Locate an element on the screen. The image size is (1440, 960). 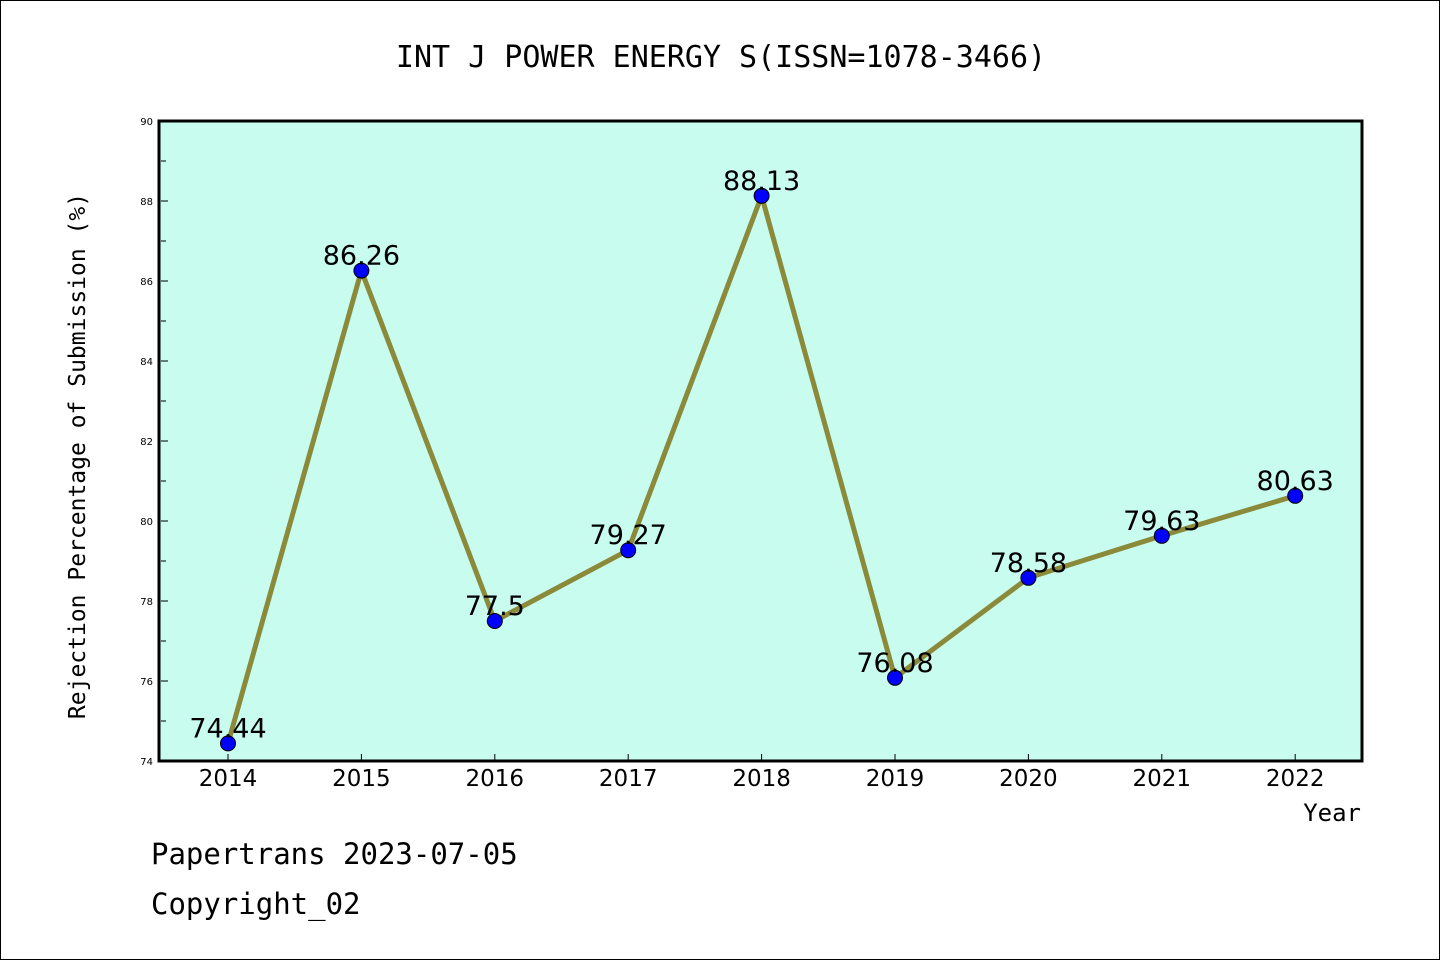
y-tick-label: 74 is located at coordinates (146, 762).